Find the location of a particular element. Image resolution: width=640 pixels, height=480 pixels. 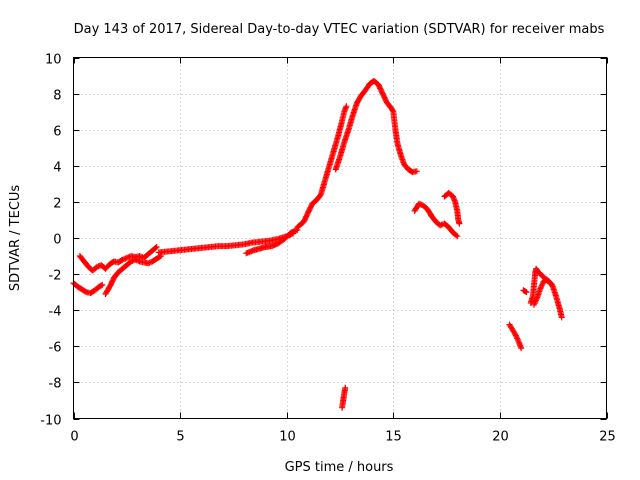

x-tick-label: 5 is located at coordinates (180, 437).